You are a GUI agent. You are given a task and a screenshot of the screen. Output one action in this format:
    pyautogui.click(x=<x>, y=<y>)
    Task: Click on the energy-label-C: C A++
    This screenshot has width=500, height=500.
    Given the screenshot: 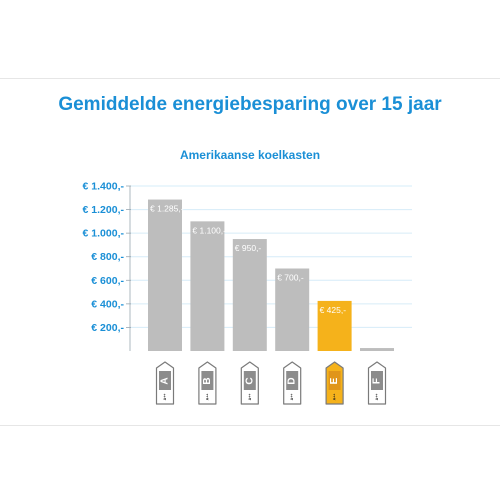 What is the action you would take?
    pyautogui.click(x=249, y=383)
    